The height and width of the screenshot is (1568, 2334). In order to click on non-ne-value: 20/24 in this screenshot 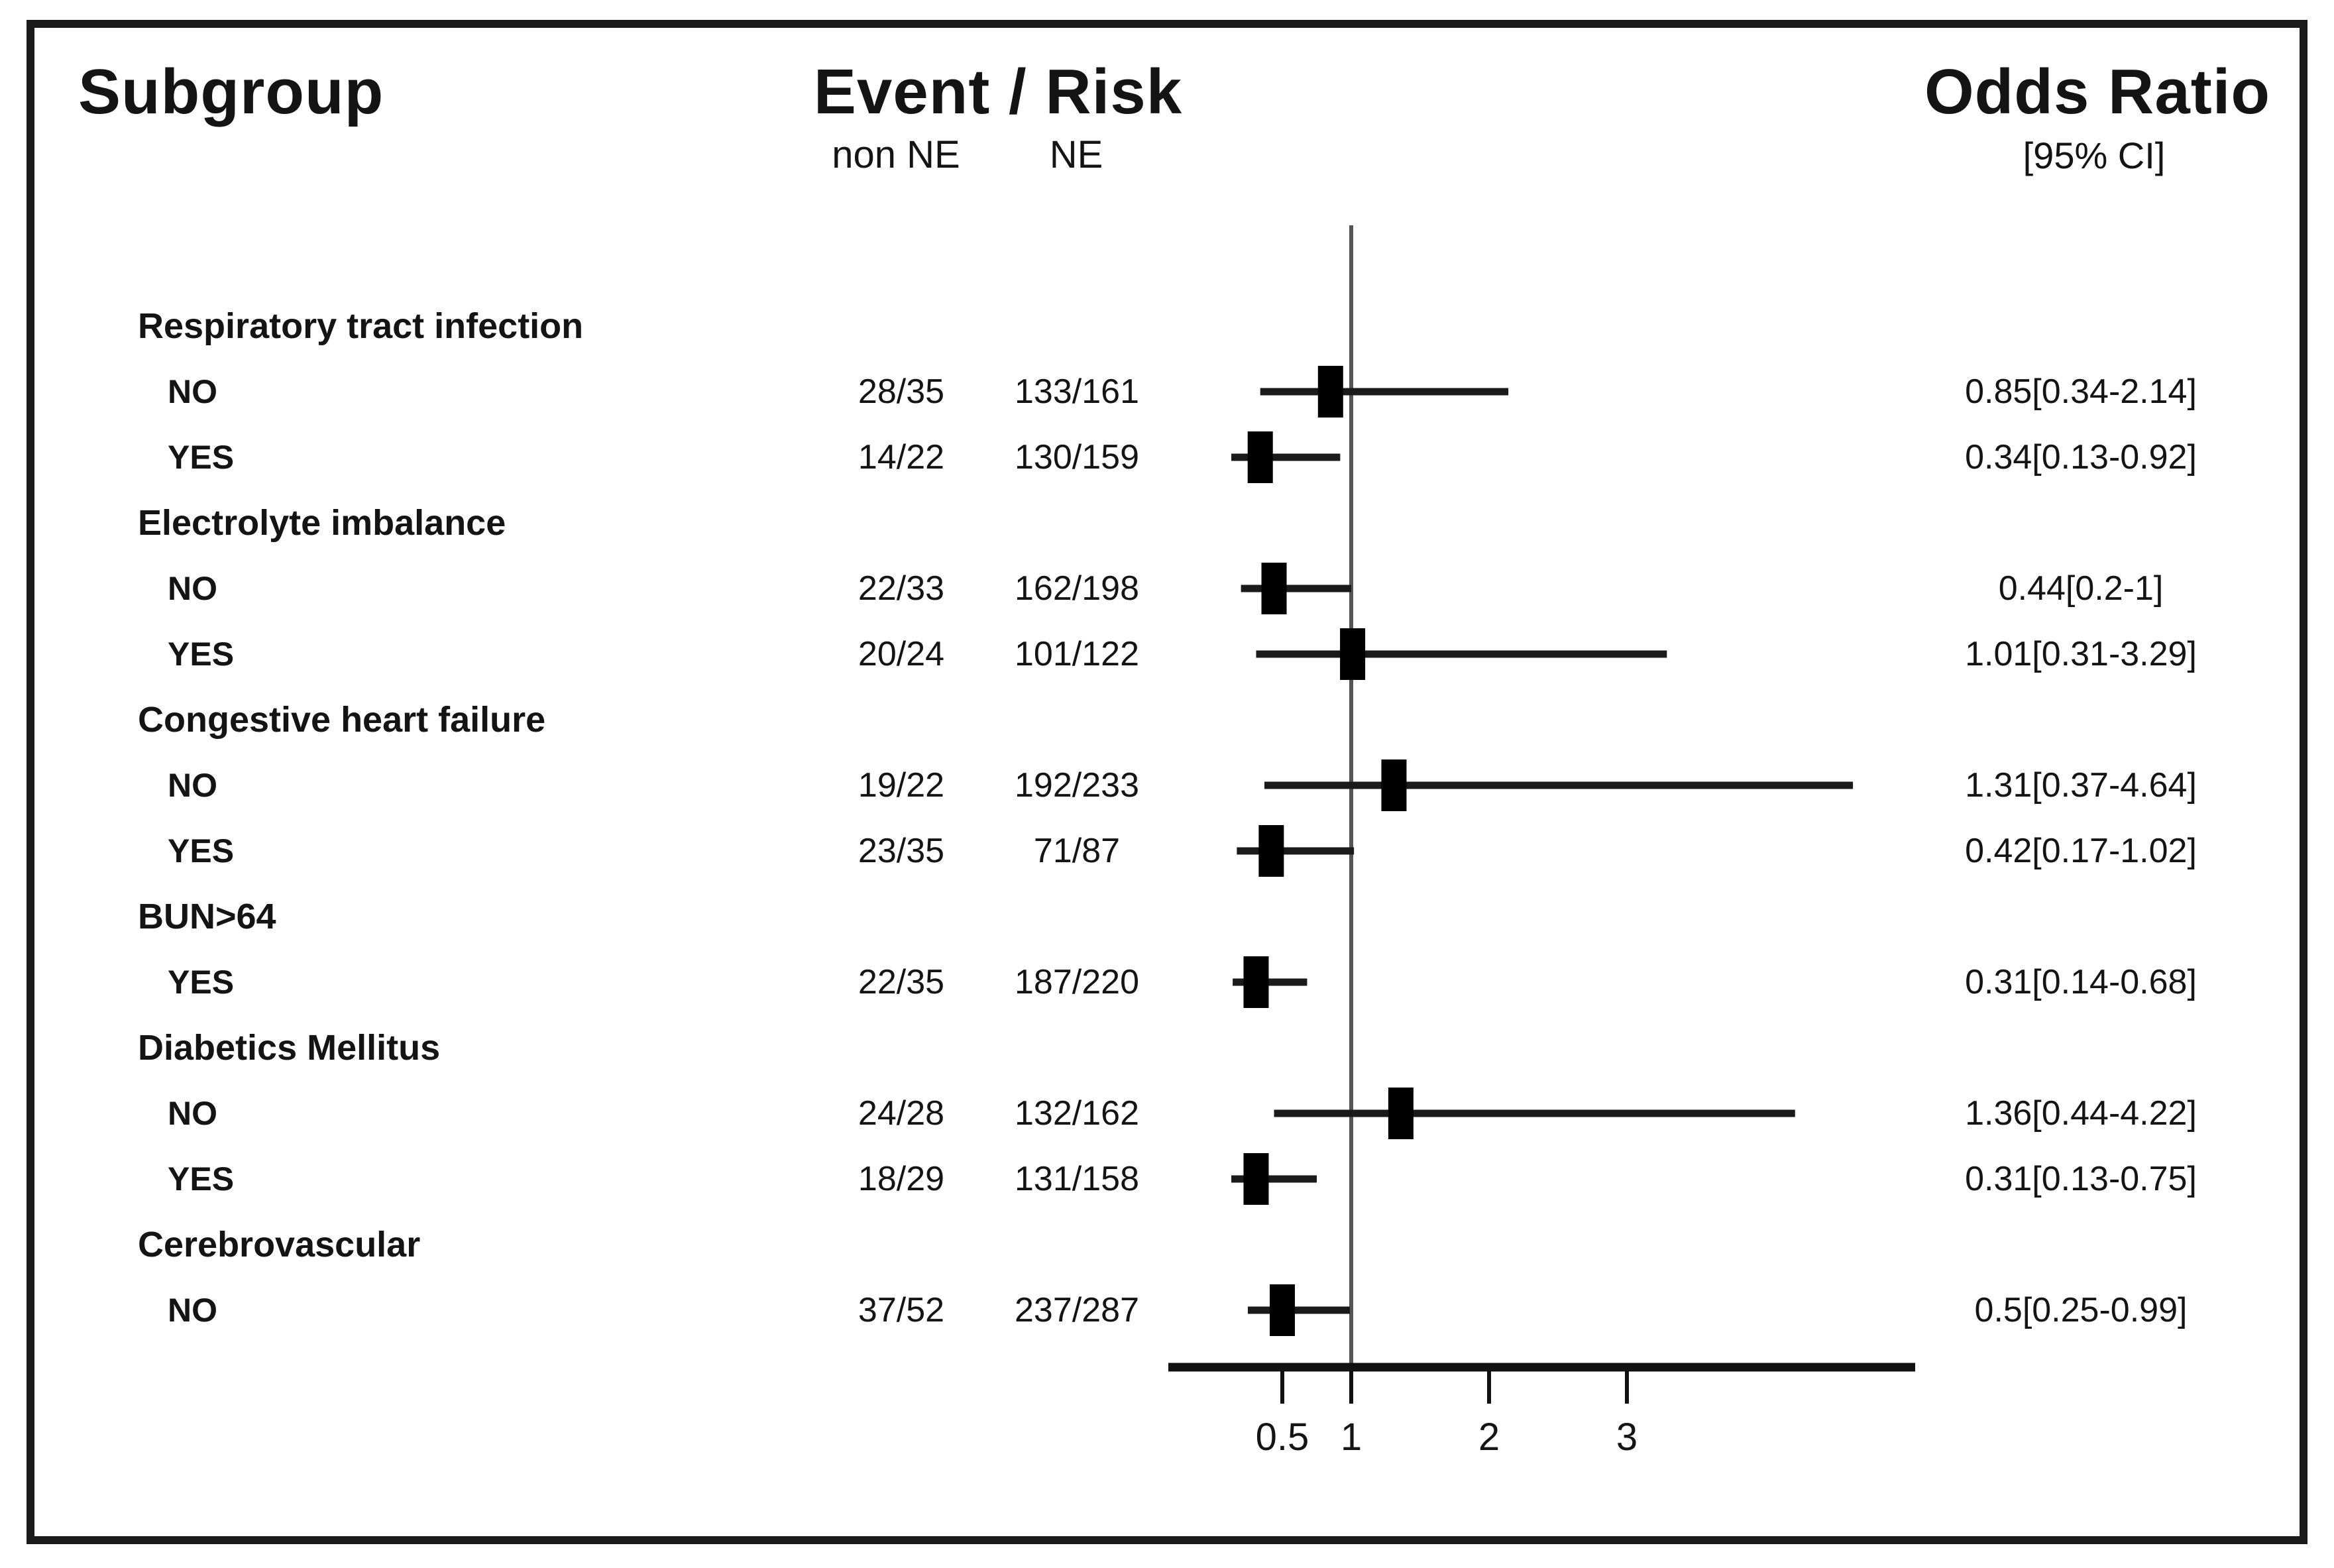, I will do `click(901, 654)`.